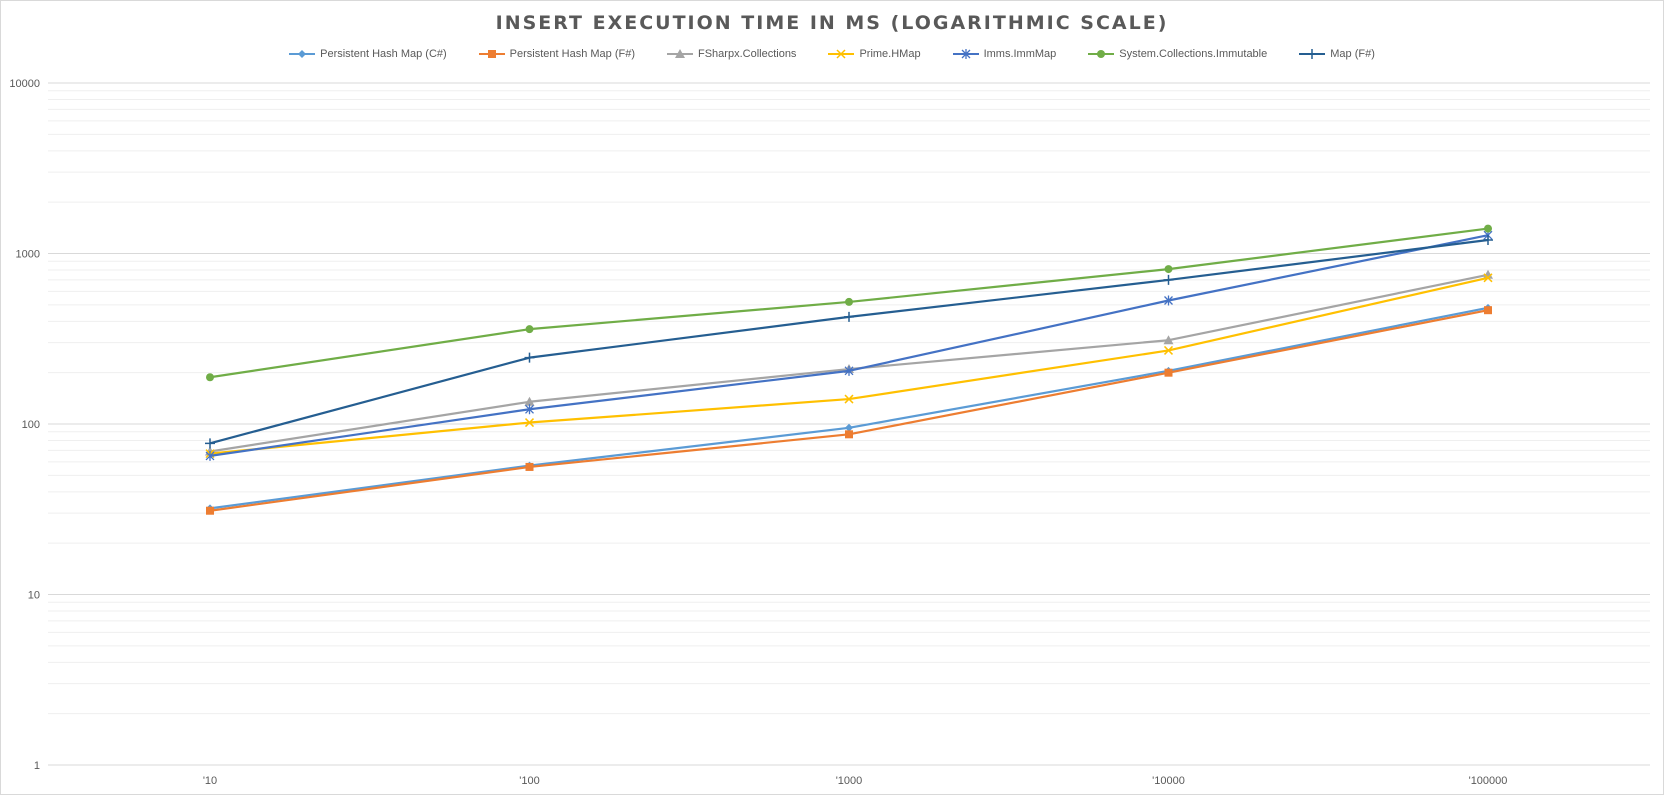  Describe the element at coordinates (37, 766) in the screenshot. I see `y-tick-label: 1` at that location.